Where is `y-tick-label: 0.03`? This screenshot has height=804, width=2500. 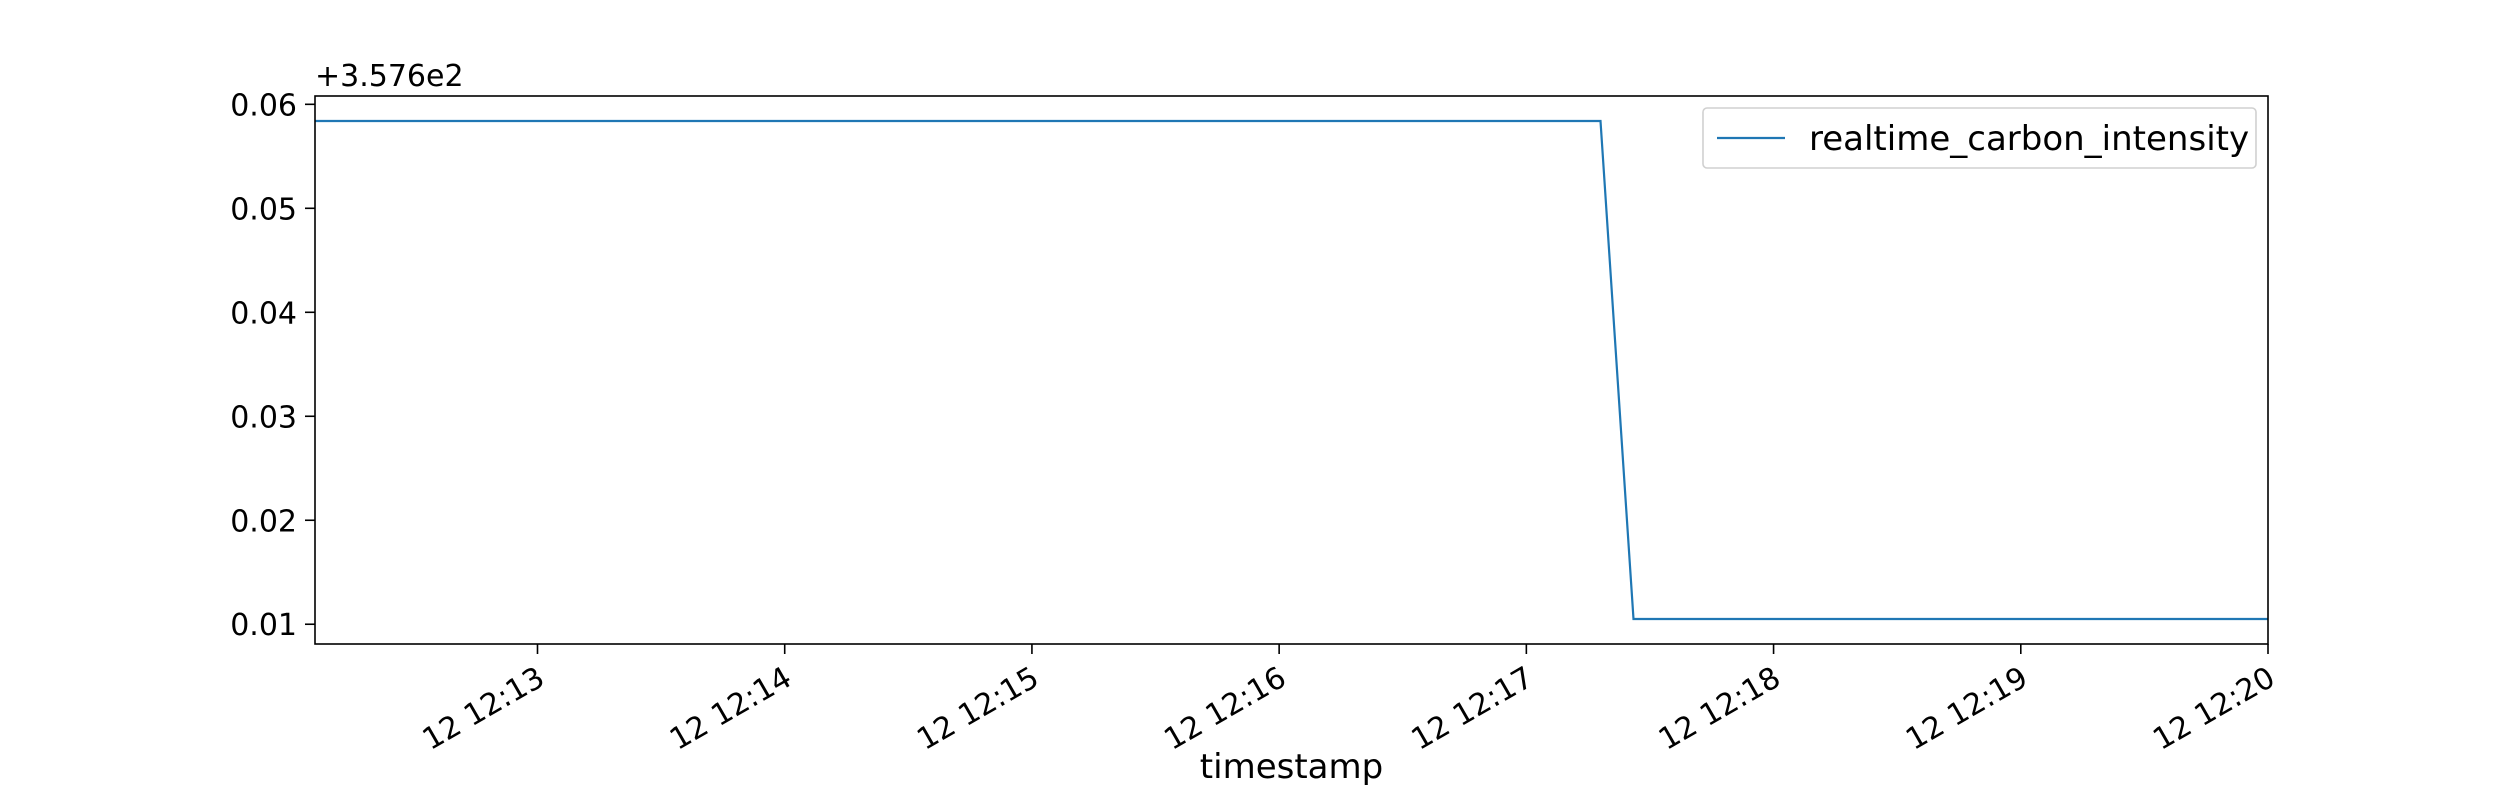
y-tick-label: 0.03 is located at coordinates (263, 417).